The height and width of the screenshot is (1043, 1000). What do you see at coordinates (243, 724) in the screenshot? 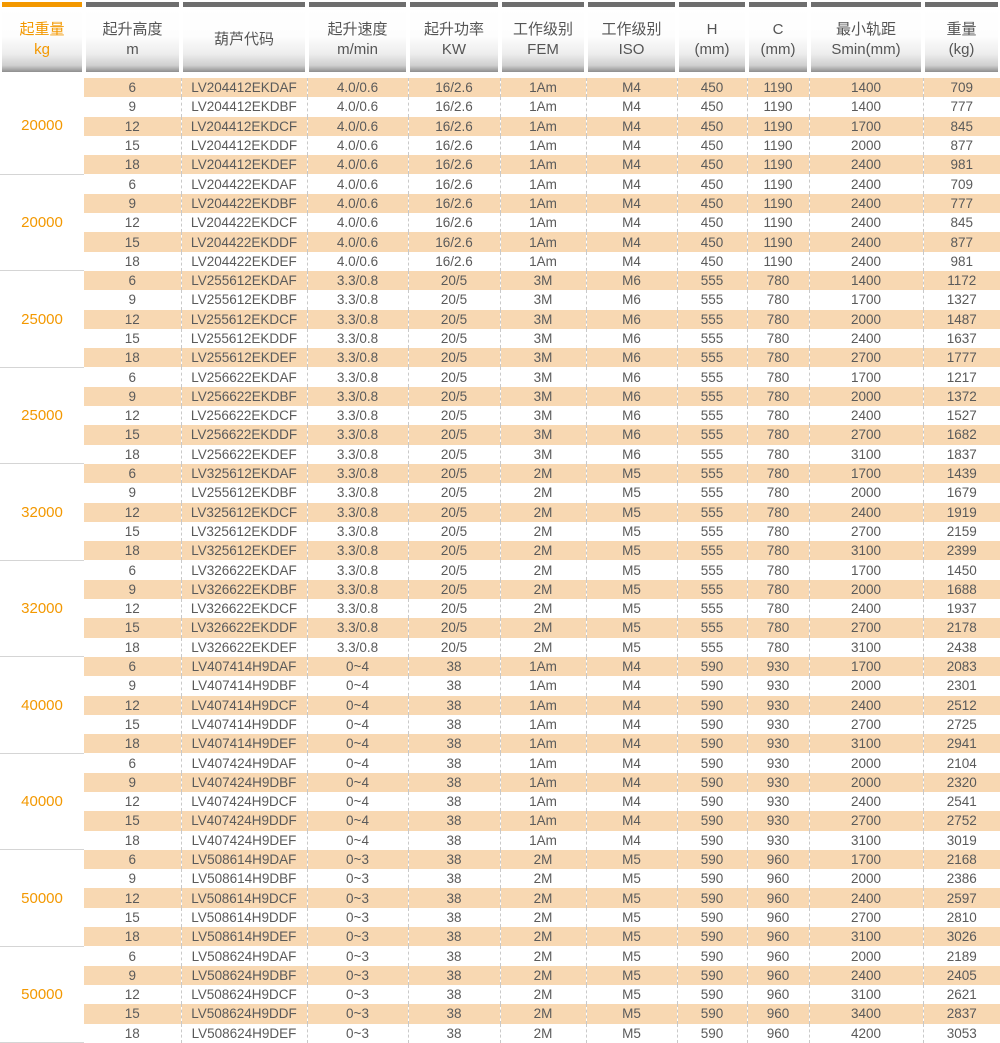
I see `cell-code: LV407414H9DDF` at bounding box center [243, 724].